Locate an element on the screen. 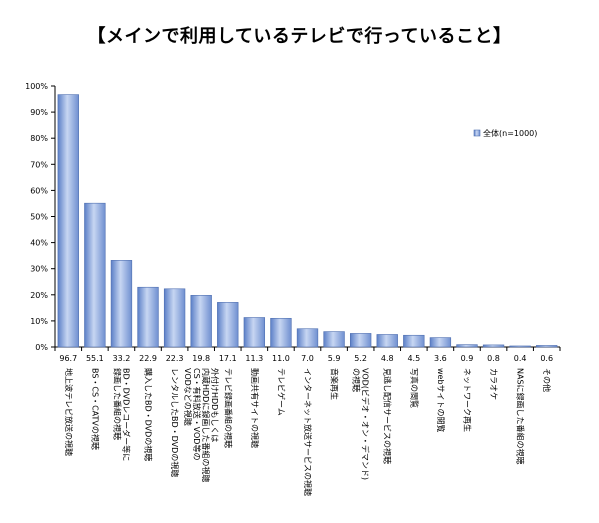 Image resolution: width=599 pixels, height=523 pixels. category-label: webサイトの閲覧 is located at coordinates (441, 400).